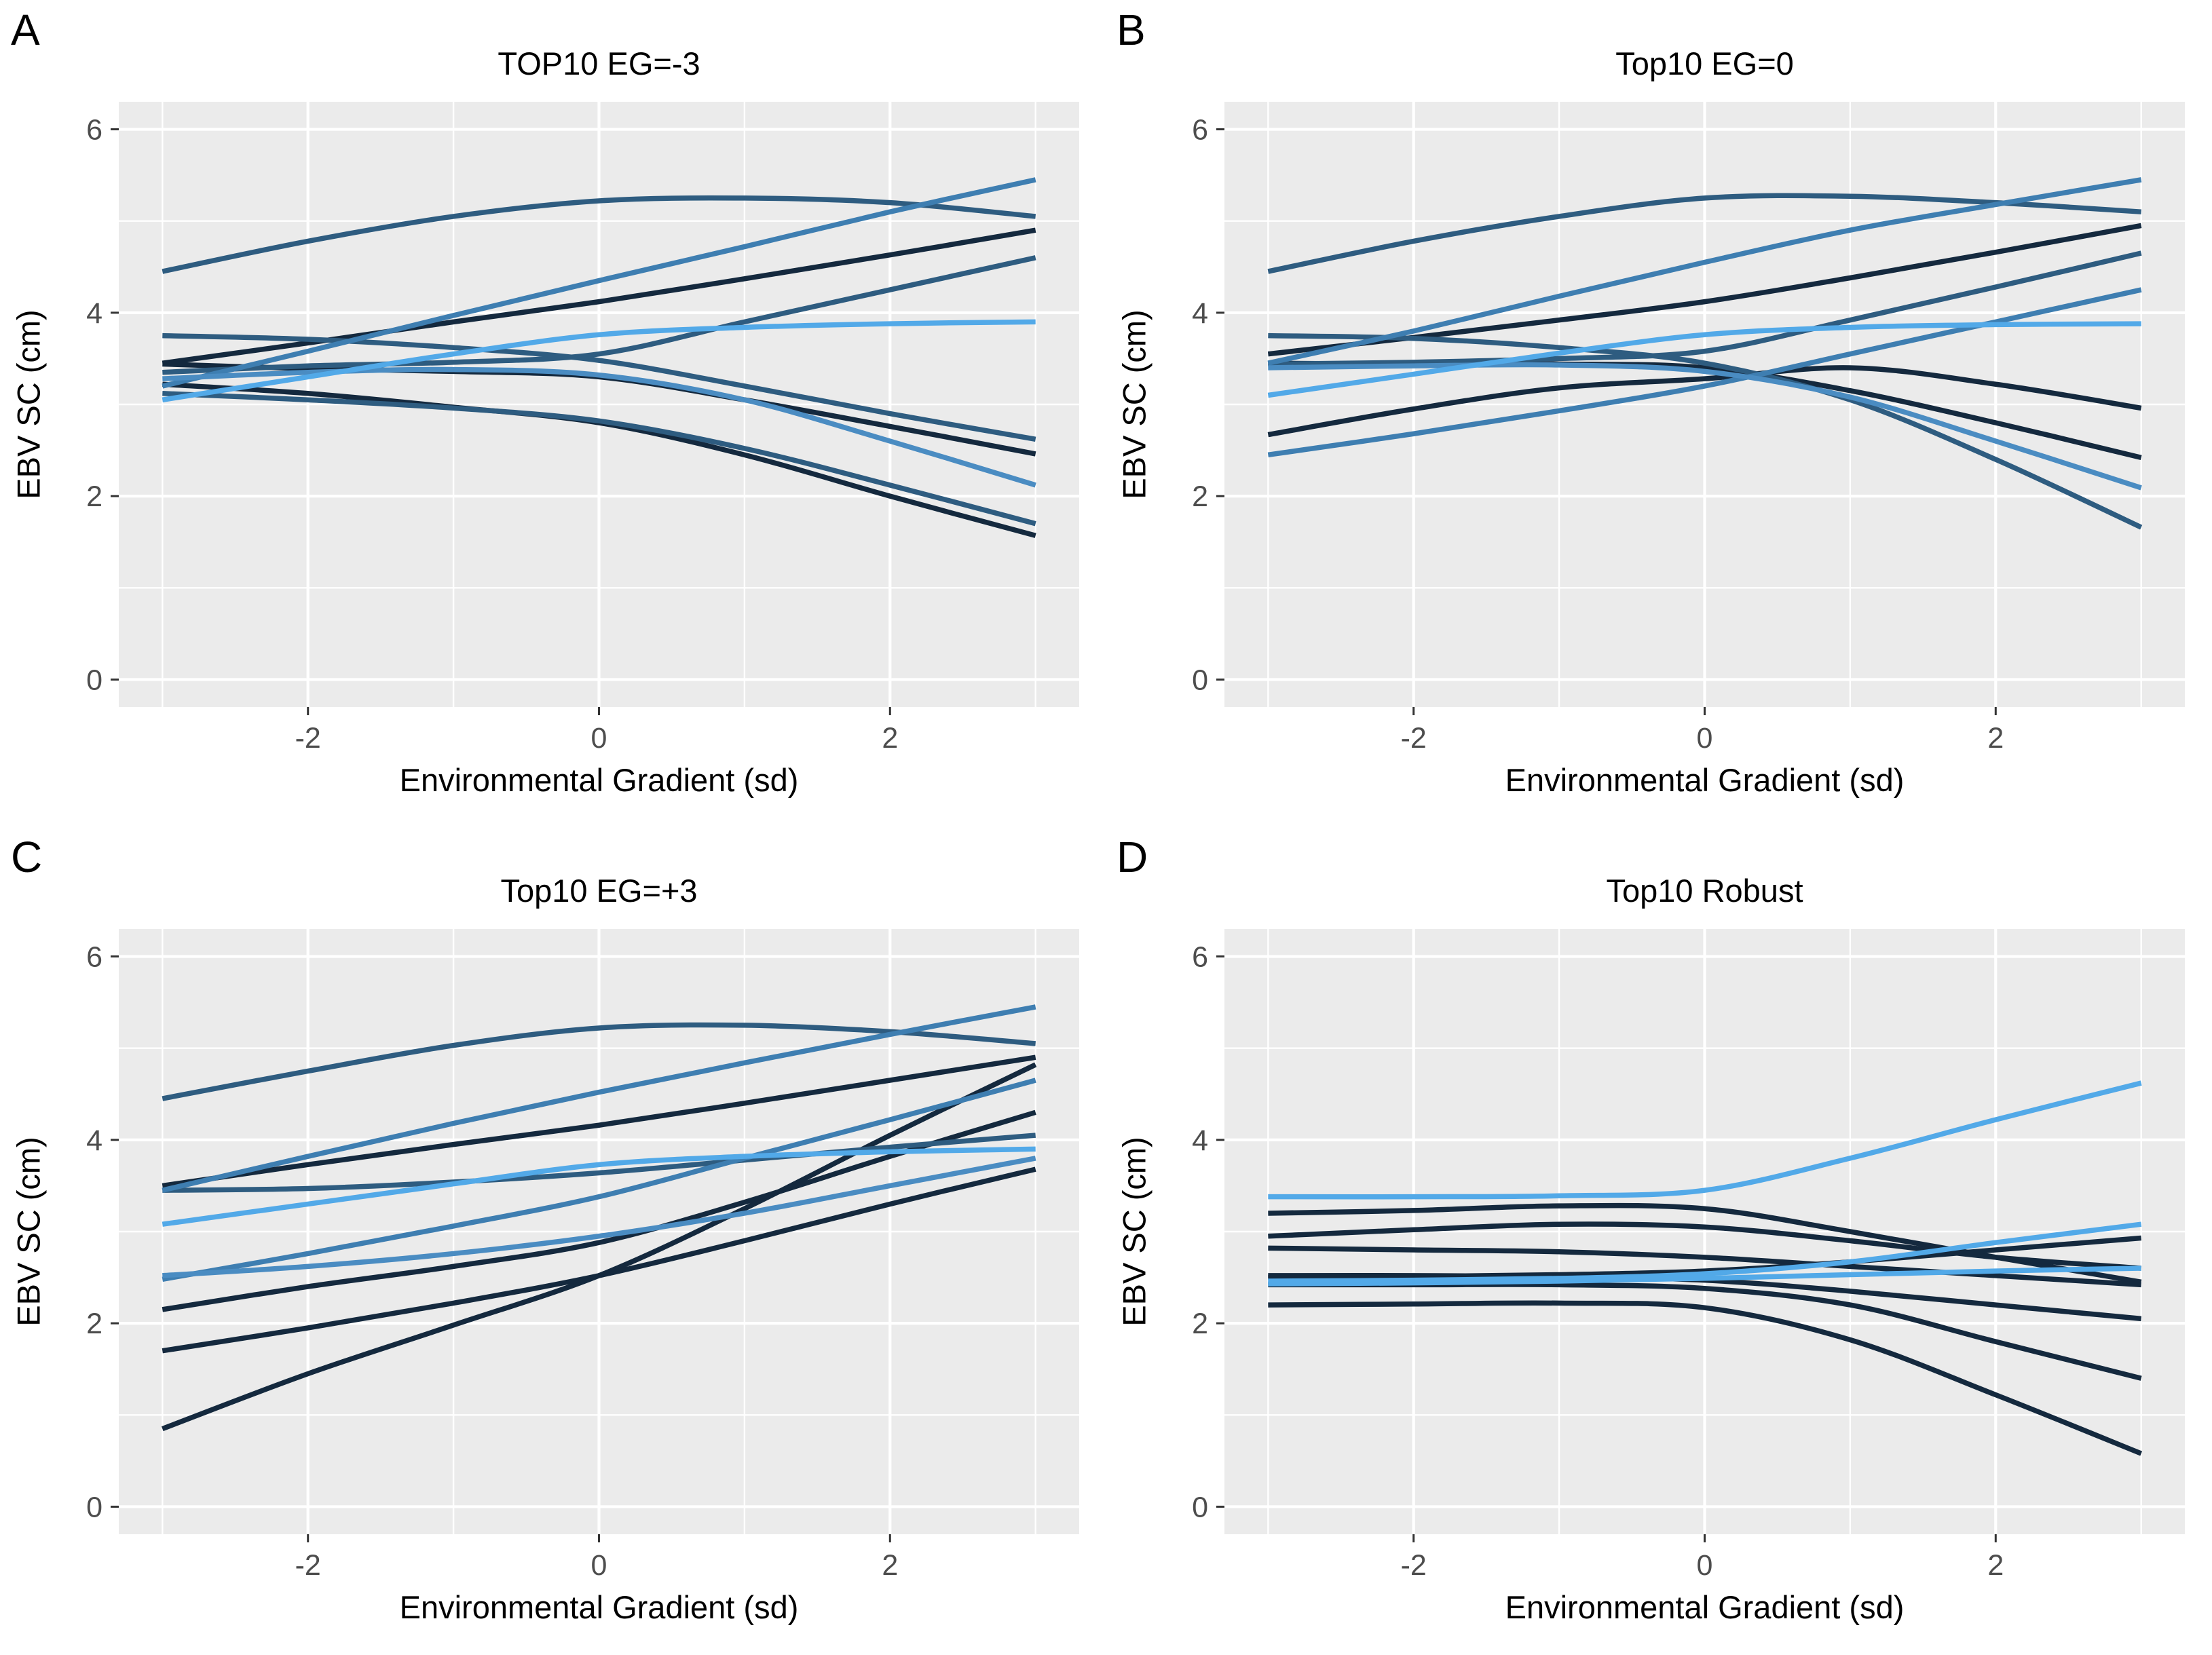  I want to click on x-axis-title-c: Environmental Gradient (sd), so click(599, 1607).